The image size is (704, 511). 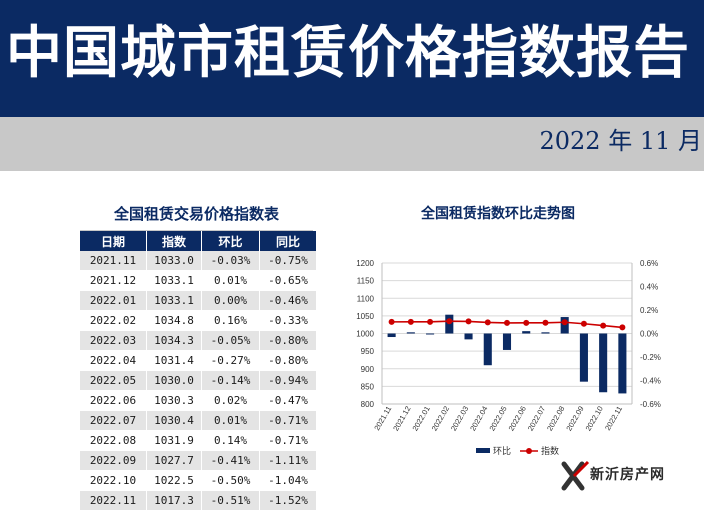 I want to click on y-right-tick-label: 0.0%, so click(x=649, y=334).